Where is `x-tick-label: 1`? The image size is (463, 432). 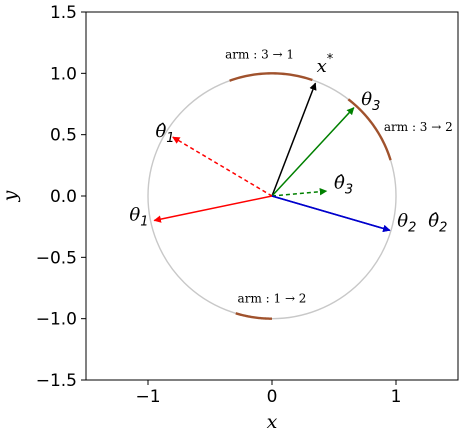 x-tick-label: 1 is located at coordinates (396, 397).